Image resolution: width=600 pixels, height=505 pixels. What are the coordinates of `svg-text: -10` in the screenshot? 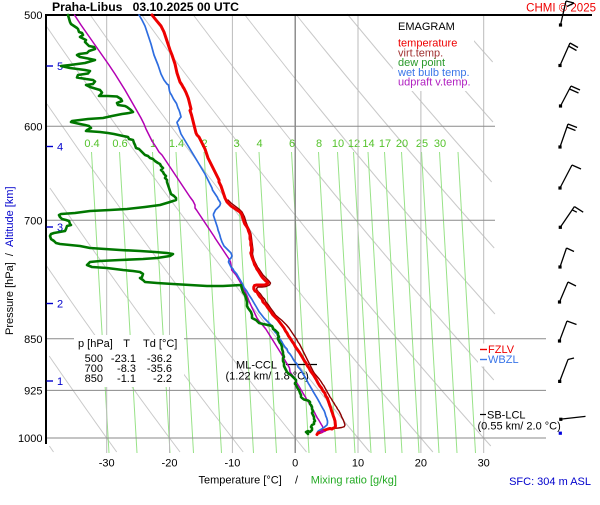 It's located at (232, 464).